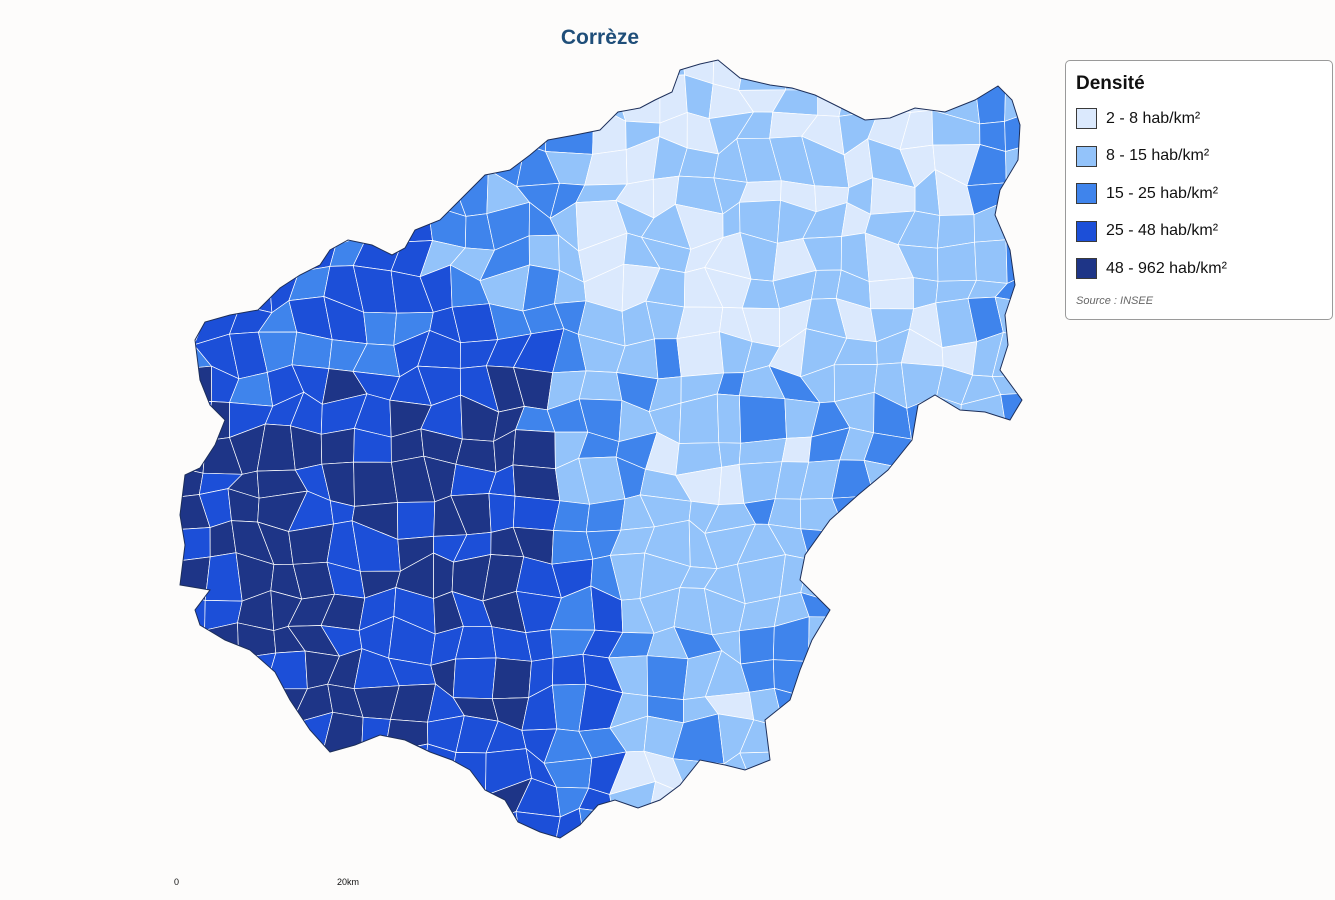  What do you see at coordinates (177, 882) in the screenshot?
I see `scale-start-label: 0` at bounding box center [177, 882].